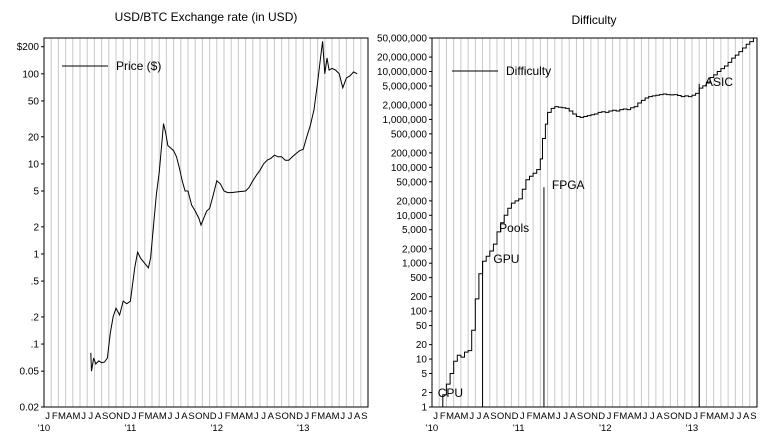 The height and width of the screenshot is (447, 766). What do you see at coordinates (30, 408) in the screenshot?
I see `chart1-y-tick-label: 0.02` at bounding box center [30, 408].